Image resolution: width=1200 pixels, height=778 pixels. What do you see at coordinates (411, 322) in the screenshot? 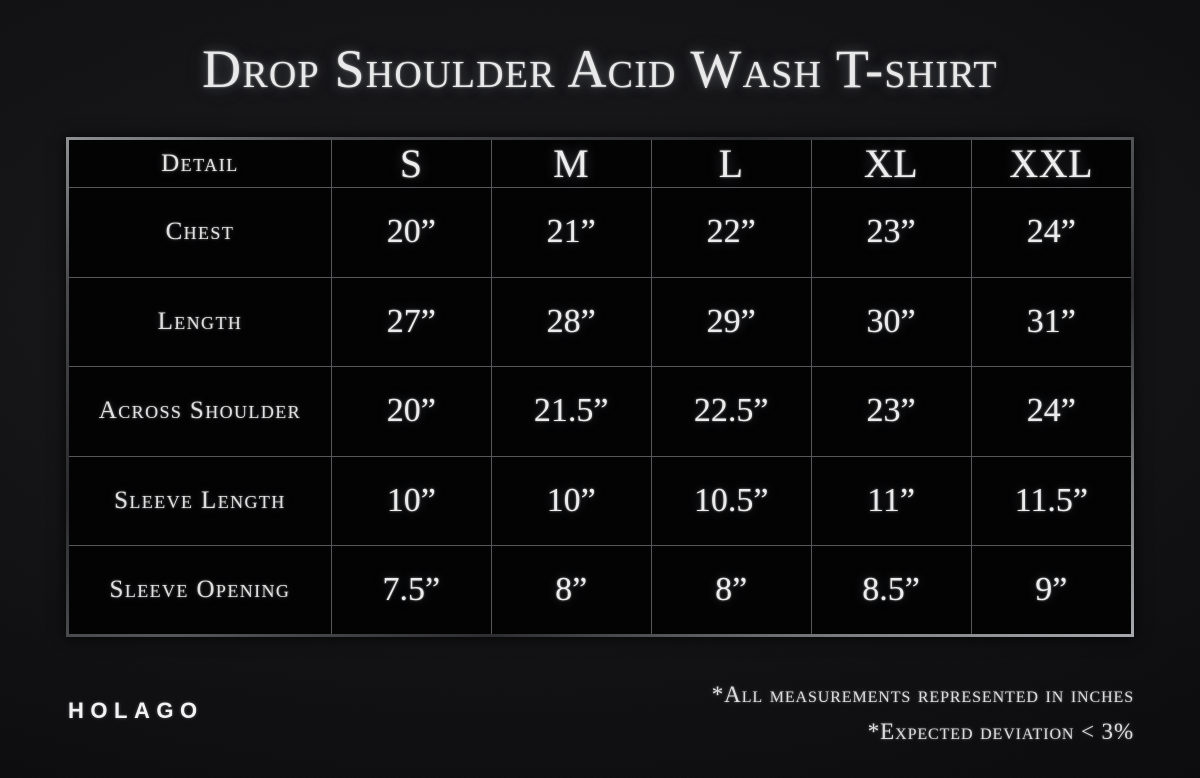
I see `measurement-cell: 27”` at bounding box center [411, 322].